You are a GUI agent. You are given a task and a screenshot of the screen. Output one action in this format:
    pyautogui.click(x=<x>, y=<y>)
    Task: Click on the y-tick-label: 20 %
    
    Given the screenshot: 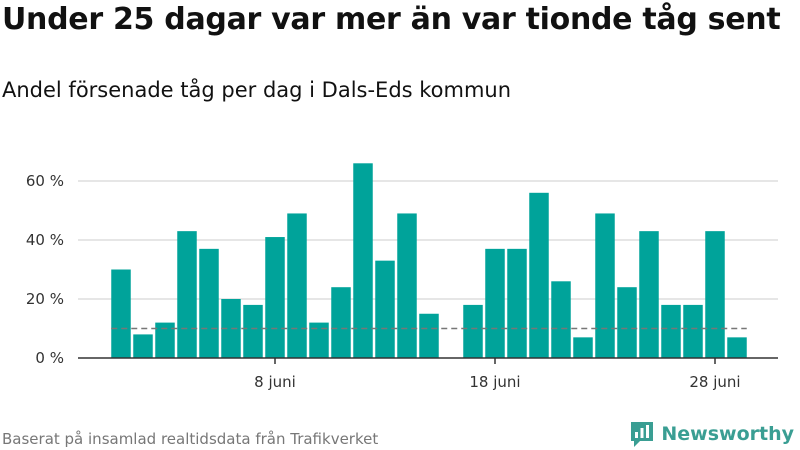 What is the action you would take?
    pyautogui.click(x=45, y=299)
    